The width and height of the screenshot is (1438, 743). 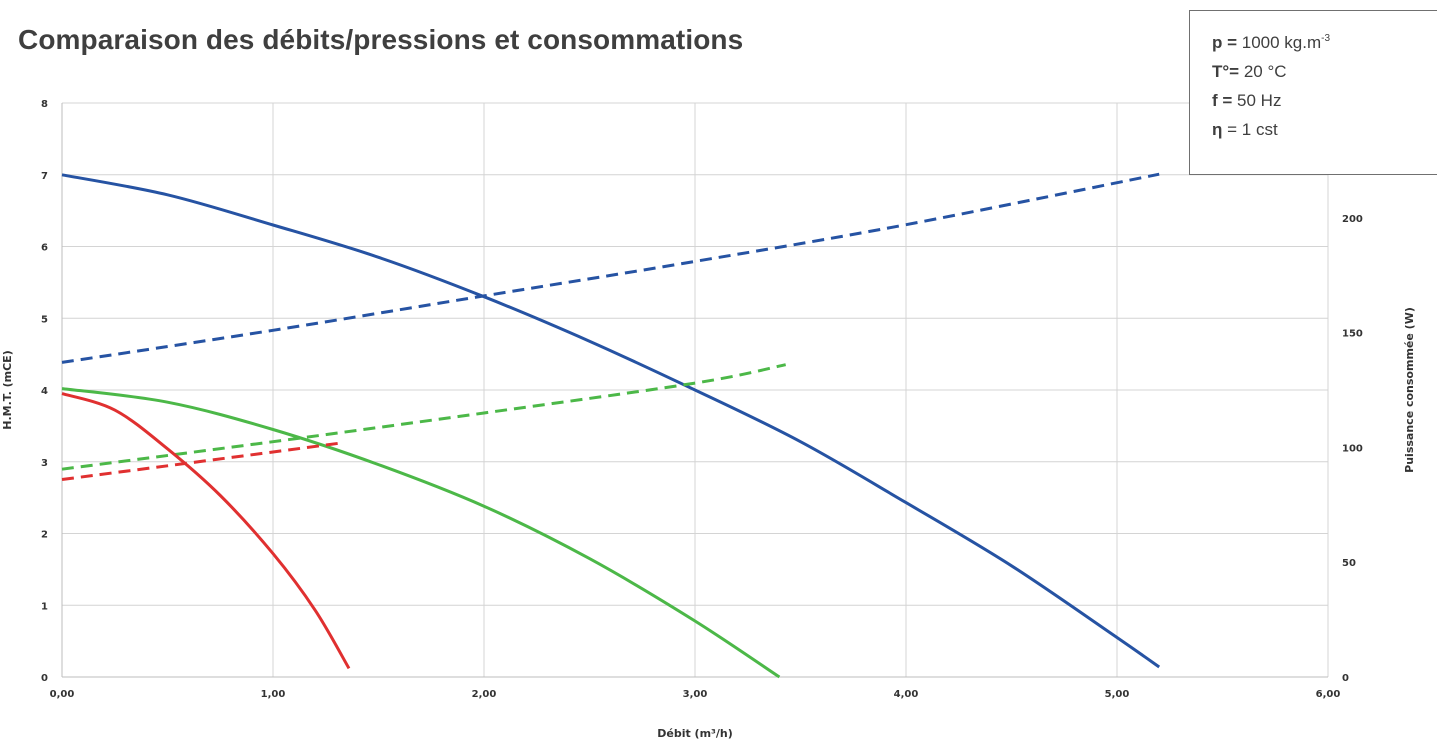 What do you see at coordinates (1352, 334) in the screenshot?
I see `y-right-tick-label: 150` at bounding box center [1352, 334].